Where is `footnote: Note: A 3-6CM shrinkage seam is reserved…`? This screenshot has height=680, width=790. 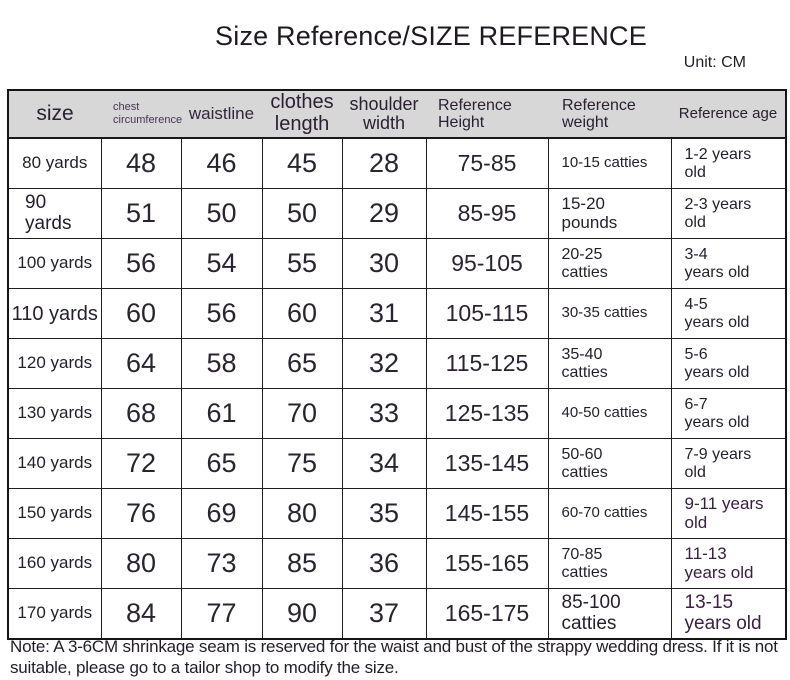
footnote: Note: A 3-6CM shrinkage seam is reserved… is located at coordinates (394, 657).